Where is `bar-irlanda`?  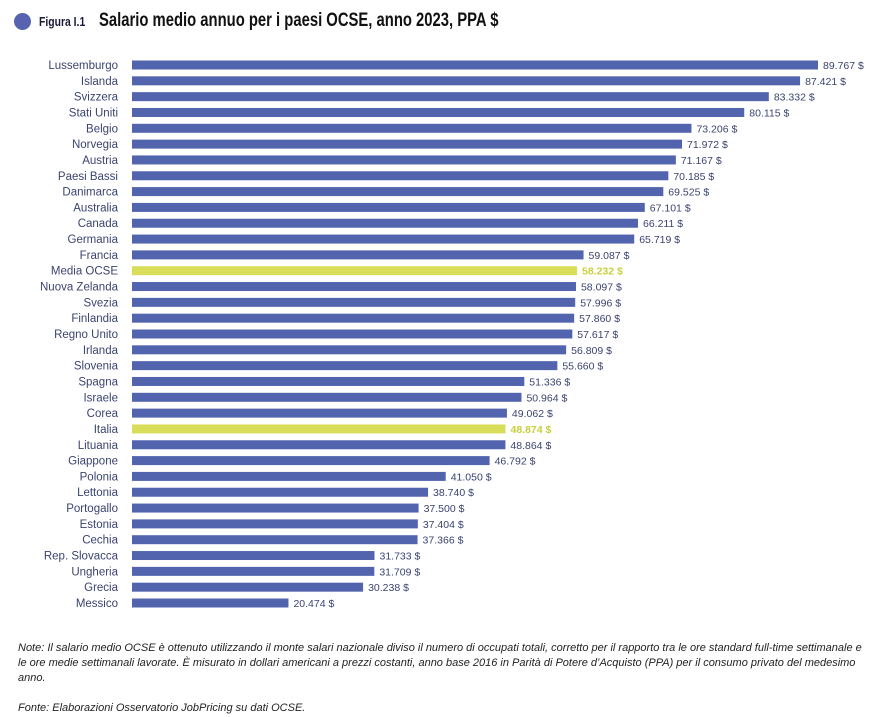 bar-irlanda is located at coordinates (349, 350).